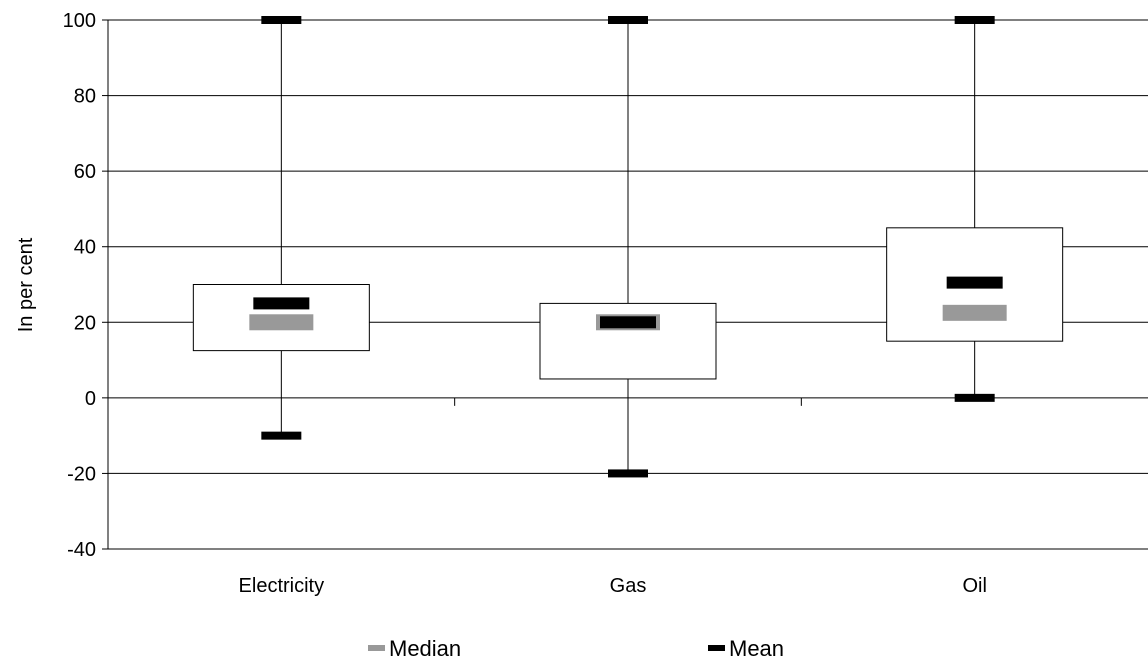 The image size is (1148, 659). What do you see at coordinates (974, 586) in the screenshot?
I see `category-label: Oil` at bounding box center [974, 586].